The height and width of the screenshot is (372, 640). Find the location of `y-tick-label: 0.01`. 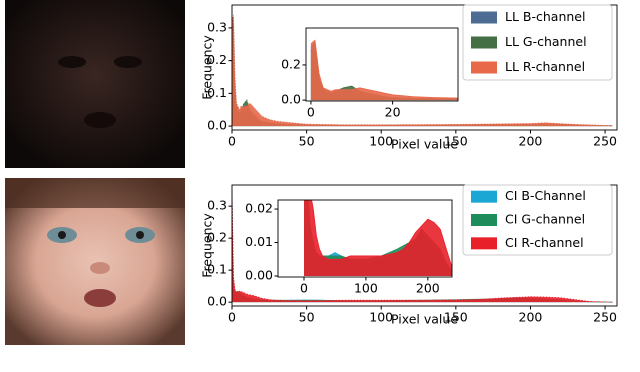

y-tick-label: 0.01 is located at coordinates (259, 241).